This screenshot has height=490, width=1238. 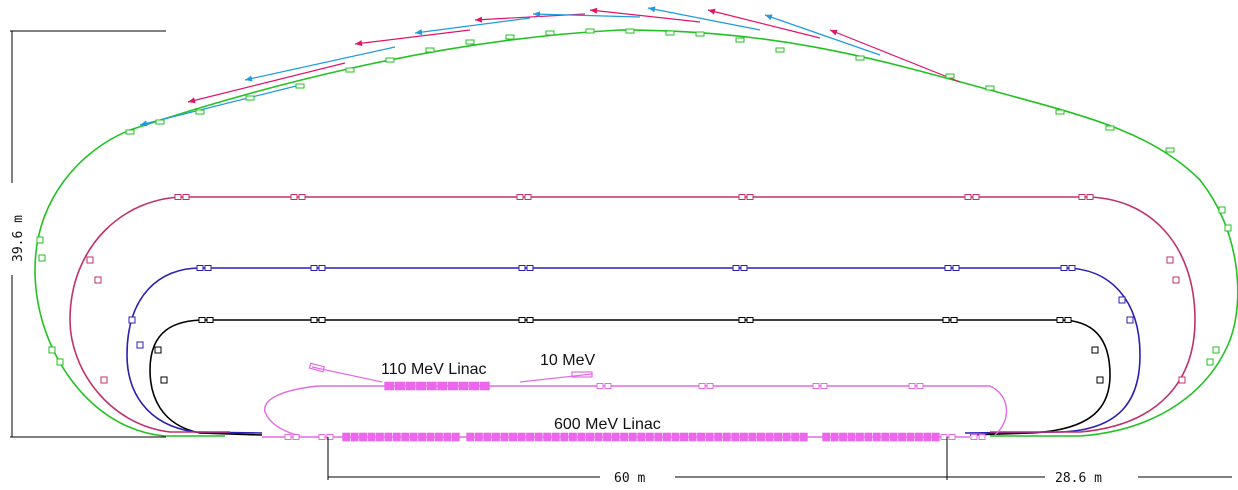 What do you see at coordinates (641, 437) in the screenshot?
I see `linac-600-cavities` at bounding box center [641, 437].